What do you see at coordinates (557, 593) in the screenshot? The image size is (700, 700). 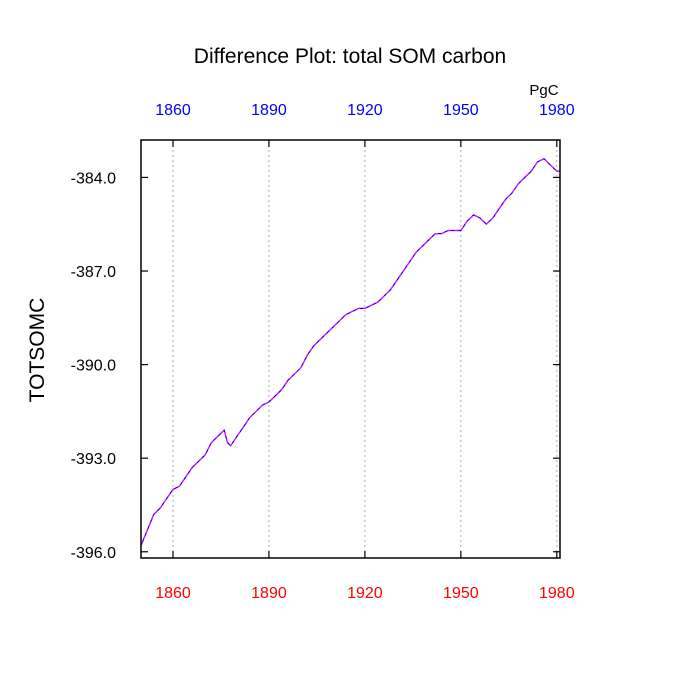 I see `x-tick-label-bottom: 1980` at bounding box center [557, 593].